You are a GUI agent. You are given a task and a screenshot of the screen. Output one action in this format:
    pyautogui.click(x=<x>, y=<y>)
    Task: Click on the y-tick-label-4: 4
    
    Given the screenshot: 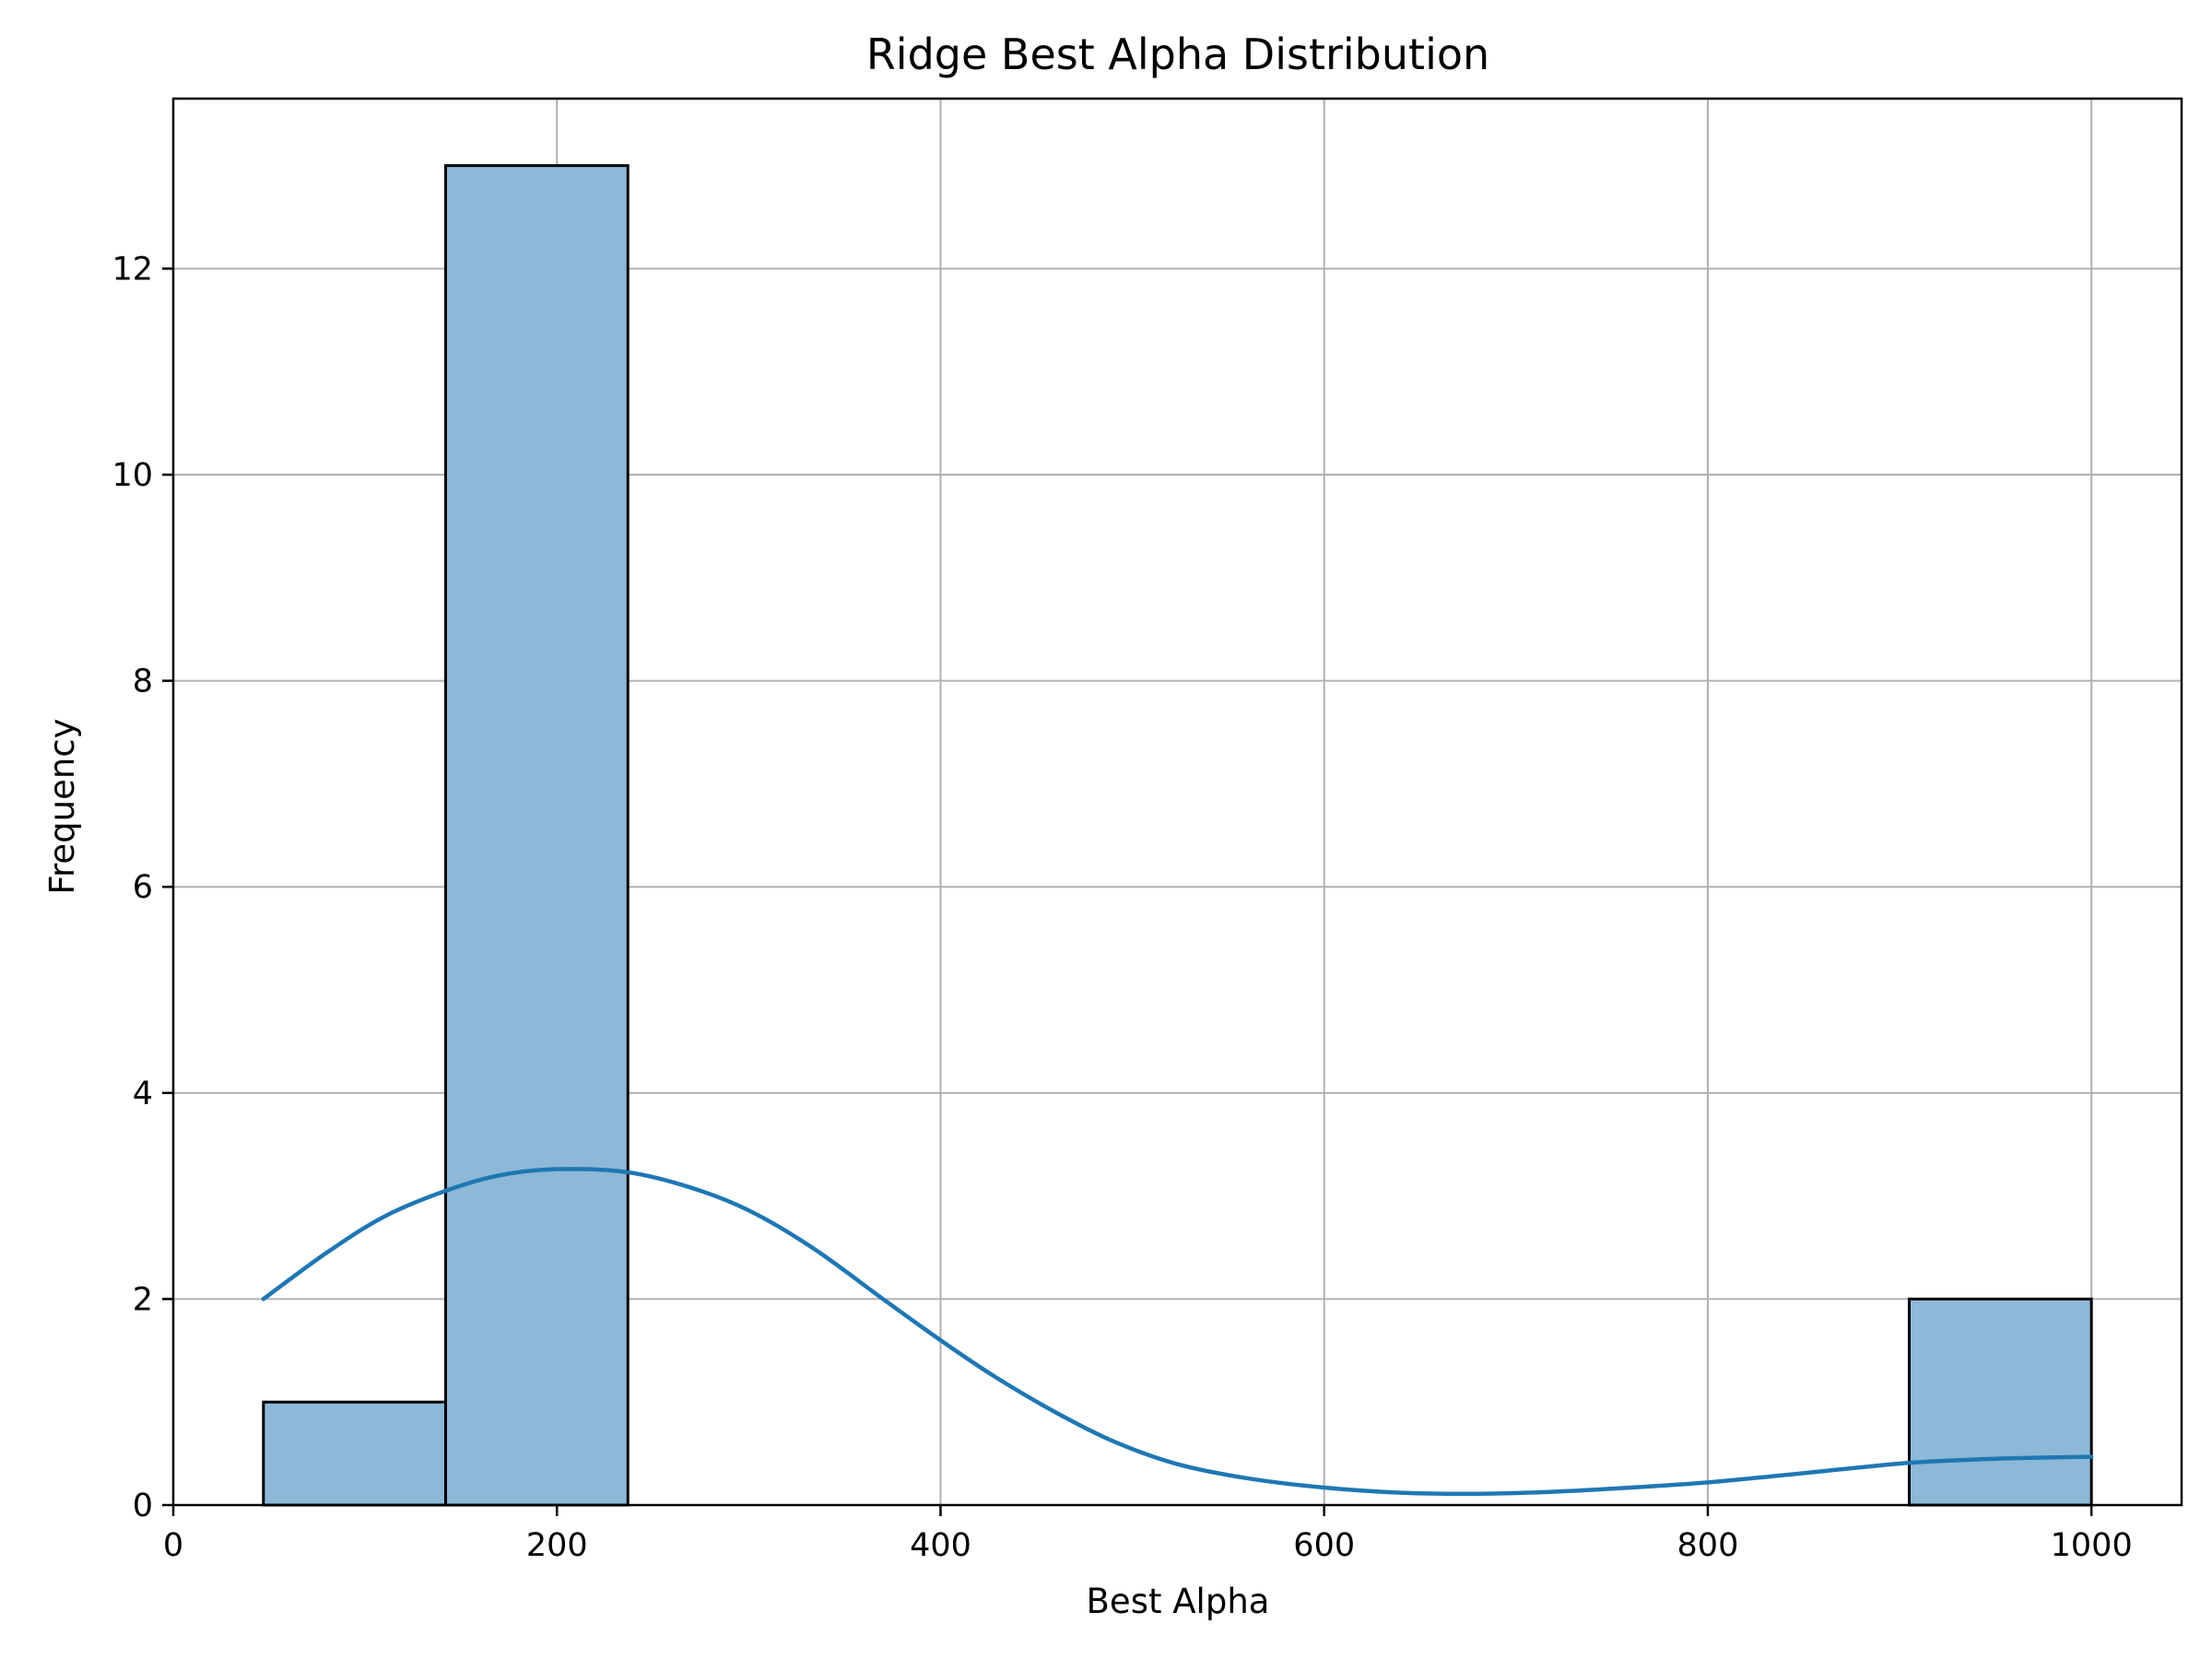 What is the action you would take?
    pyautogui.click(x=143, y=1094)
    